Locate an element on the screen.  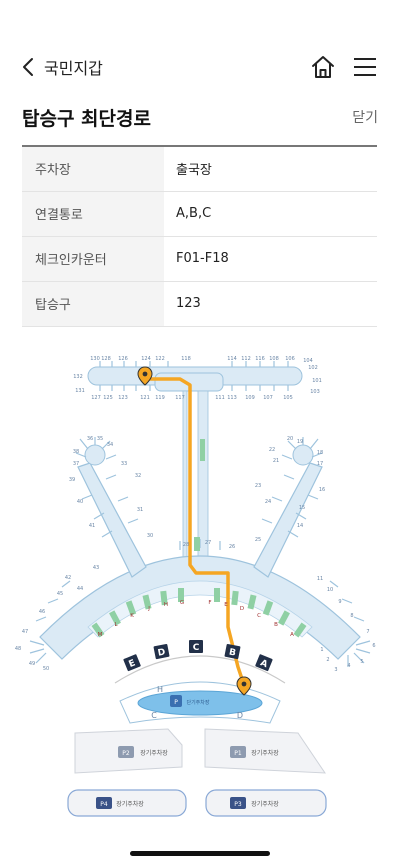
gate-label: 25 is located at coordinates (258, 540).